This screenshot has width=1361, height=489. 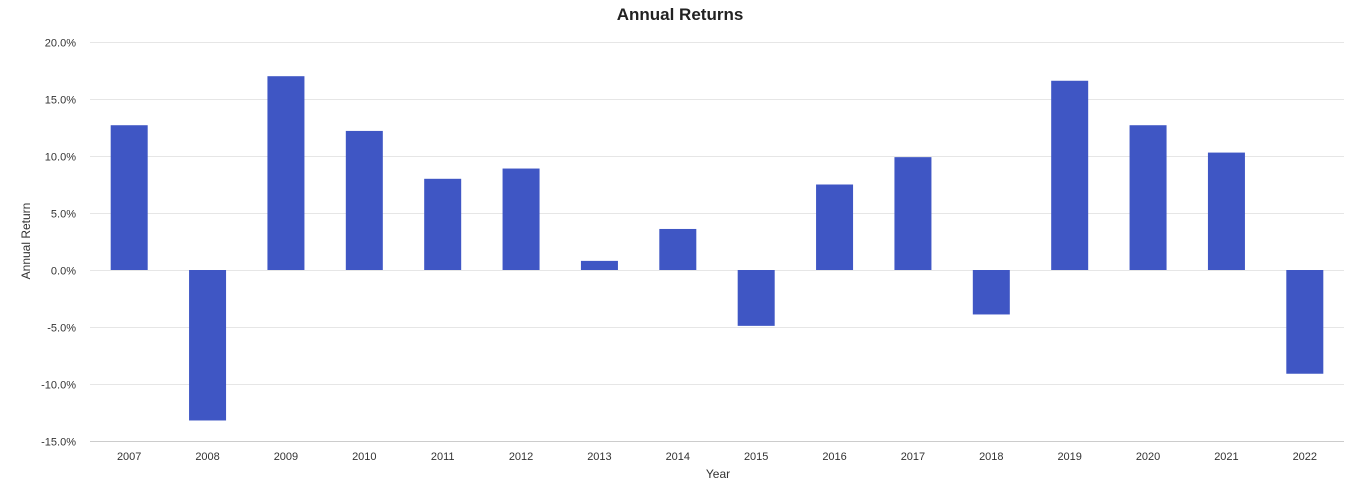 I want to click on x-tick-label: 2008, so click(x=207, y=457).